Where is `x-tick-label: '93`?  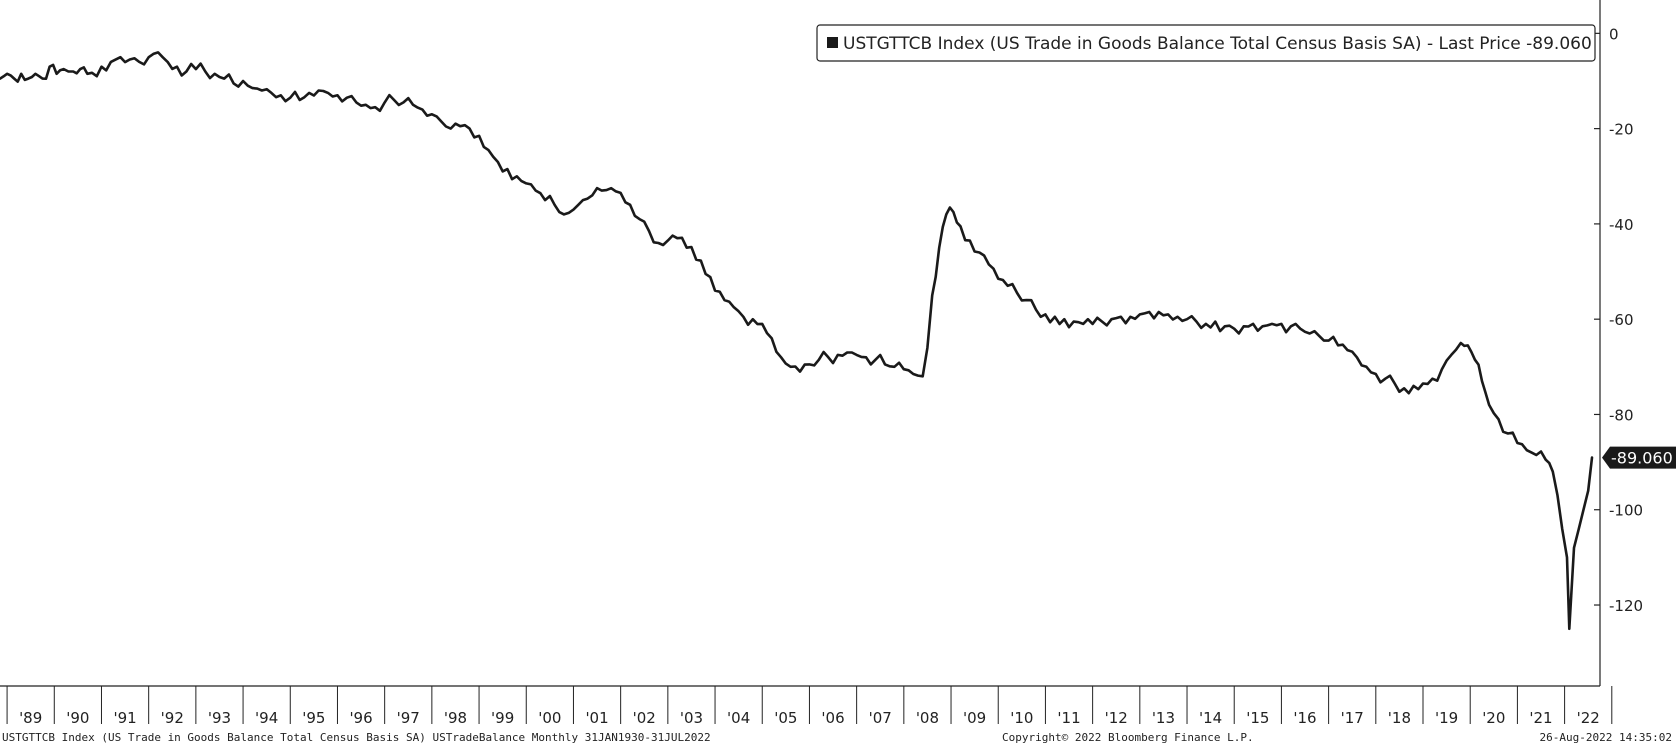
x-tick-label: '93 is located at coordinates (219, 718).